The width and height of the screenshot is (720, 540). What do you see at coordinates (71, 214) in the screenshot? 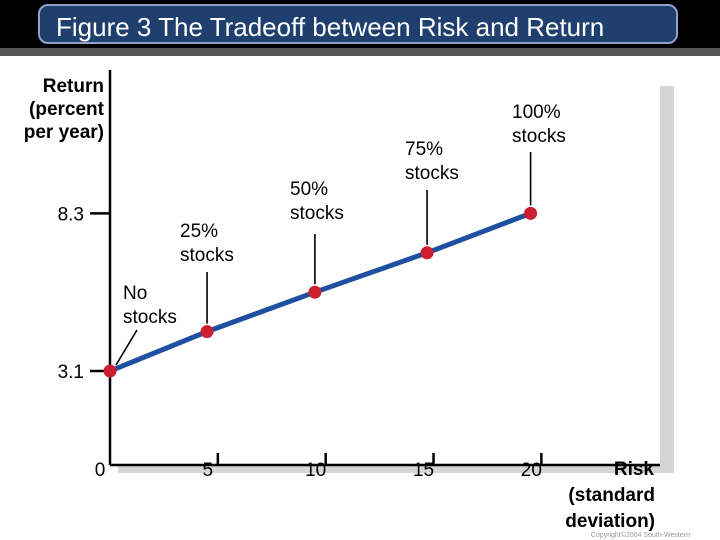
I see `y-tick-label: 8.3` at bounding box center [71, 214].